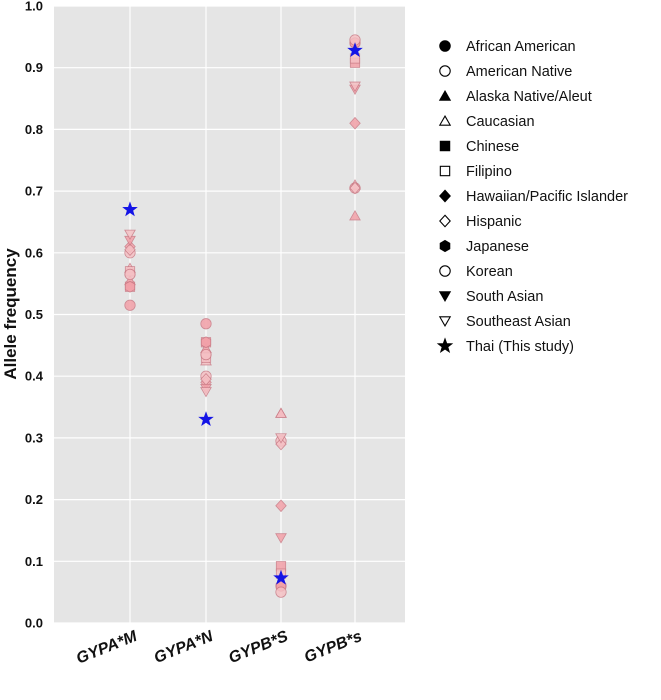 This screenshot has height=700, width=661. What do you see at coordinates (107, 648) in the screenshot?
I see `x-tick-label: GYPA*M` at bounding box center [107, 648].